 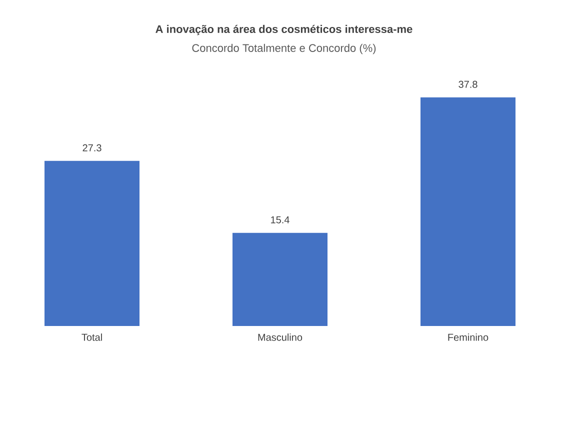 What do you see at coordinates (92, 337) in the screenshot?
I see `x-tick-label: Total` at bounding box center [92, 337].